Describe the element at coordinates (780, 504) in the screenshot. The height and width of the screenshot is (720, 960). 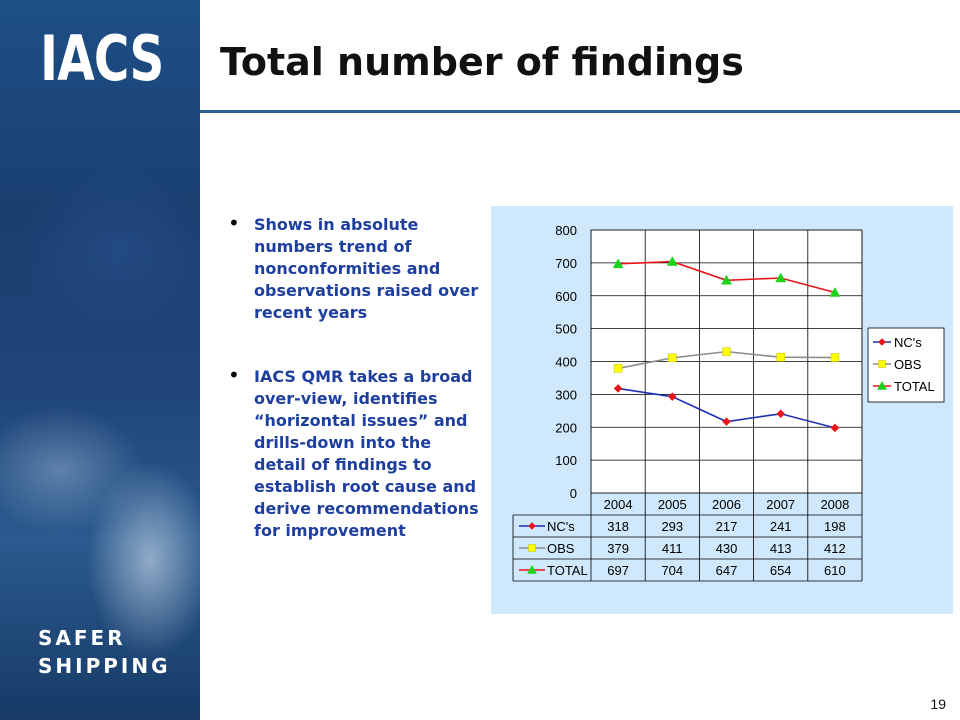
I see `x-tick-label: 2007` at that location.